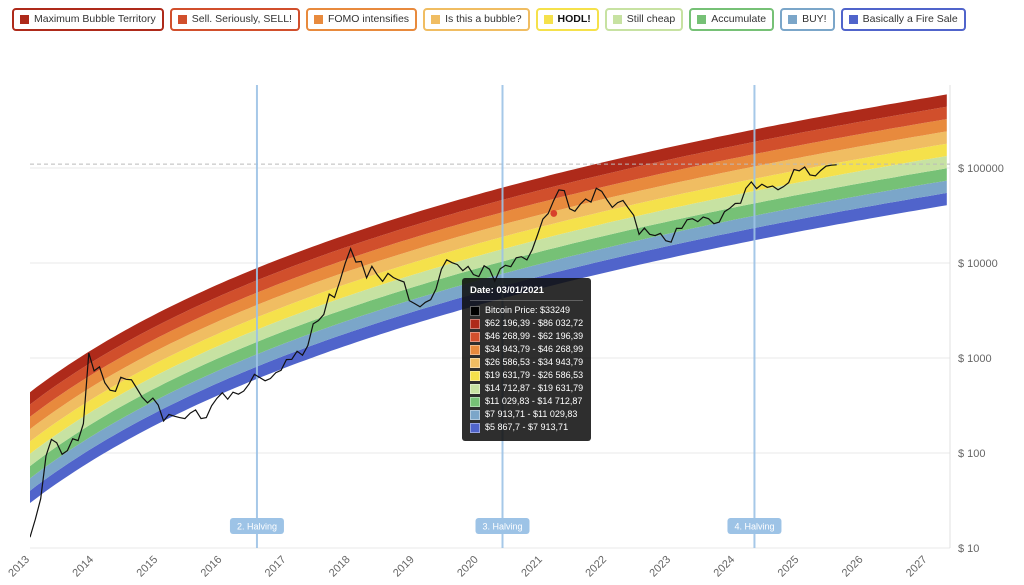 The image size is (1024, 585). I want to click on legend-label: BUY!, so click(814, 19).